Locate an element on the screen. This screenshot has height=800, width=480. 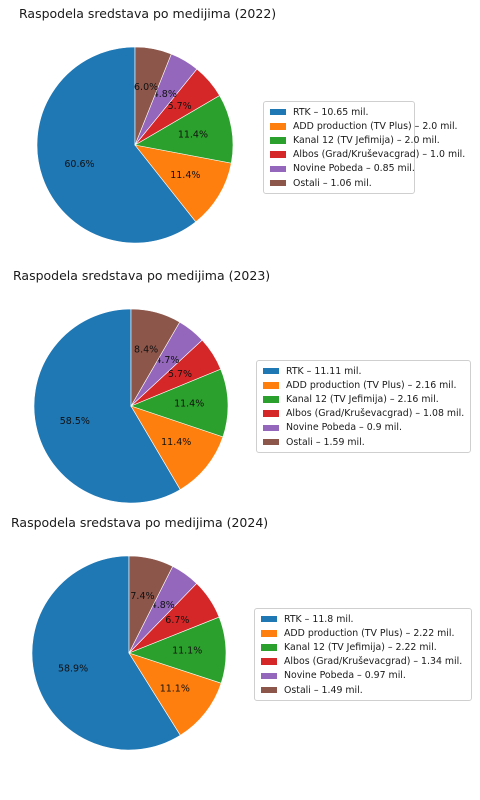
legend-item-rtk: RTK – 11.8 mil. is located at coordinates (362, 619).